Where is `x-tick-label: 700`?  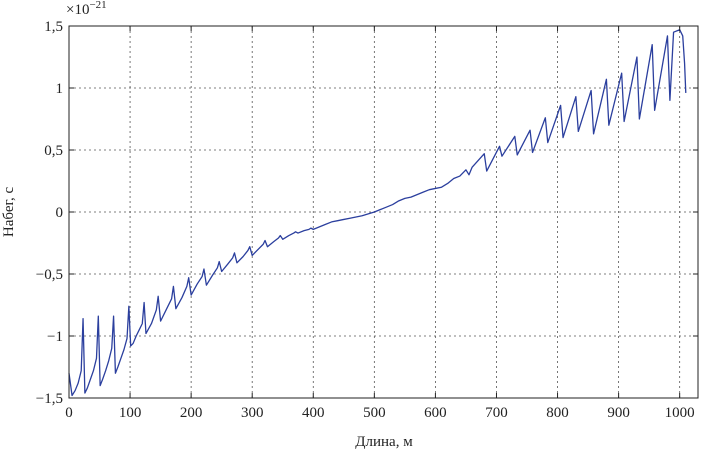 x-tick-label: 700 is located at coordinates (496, 413).